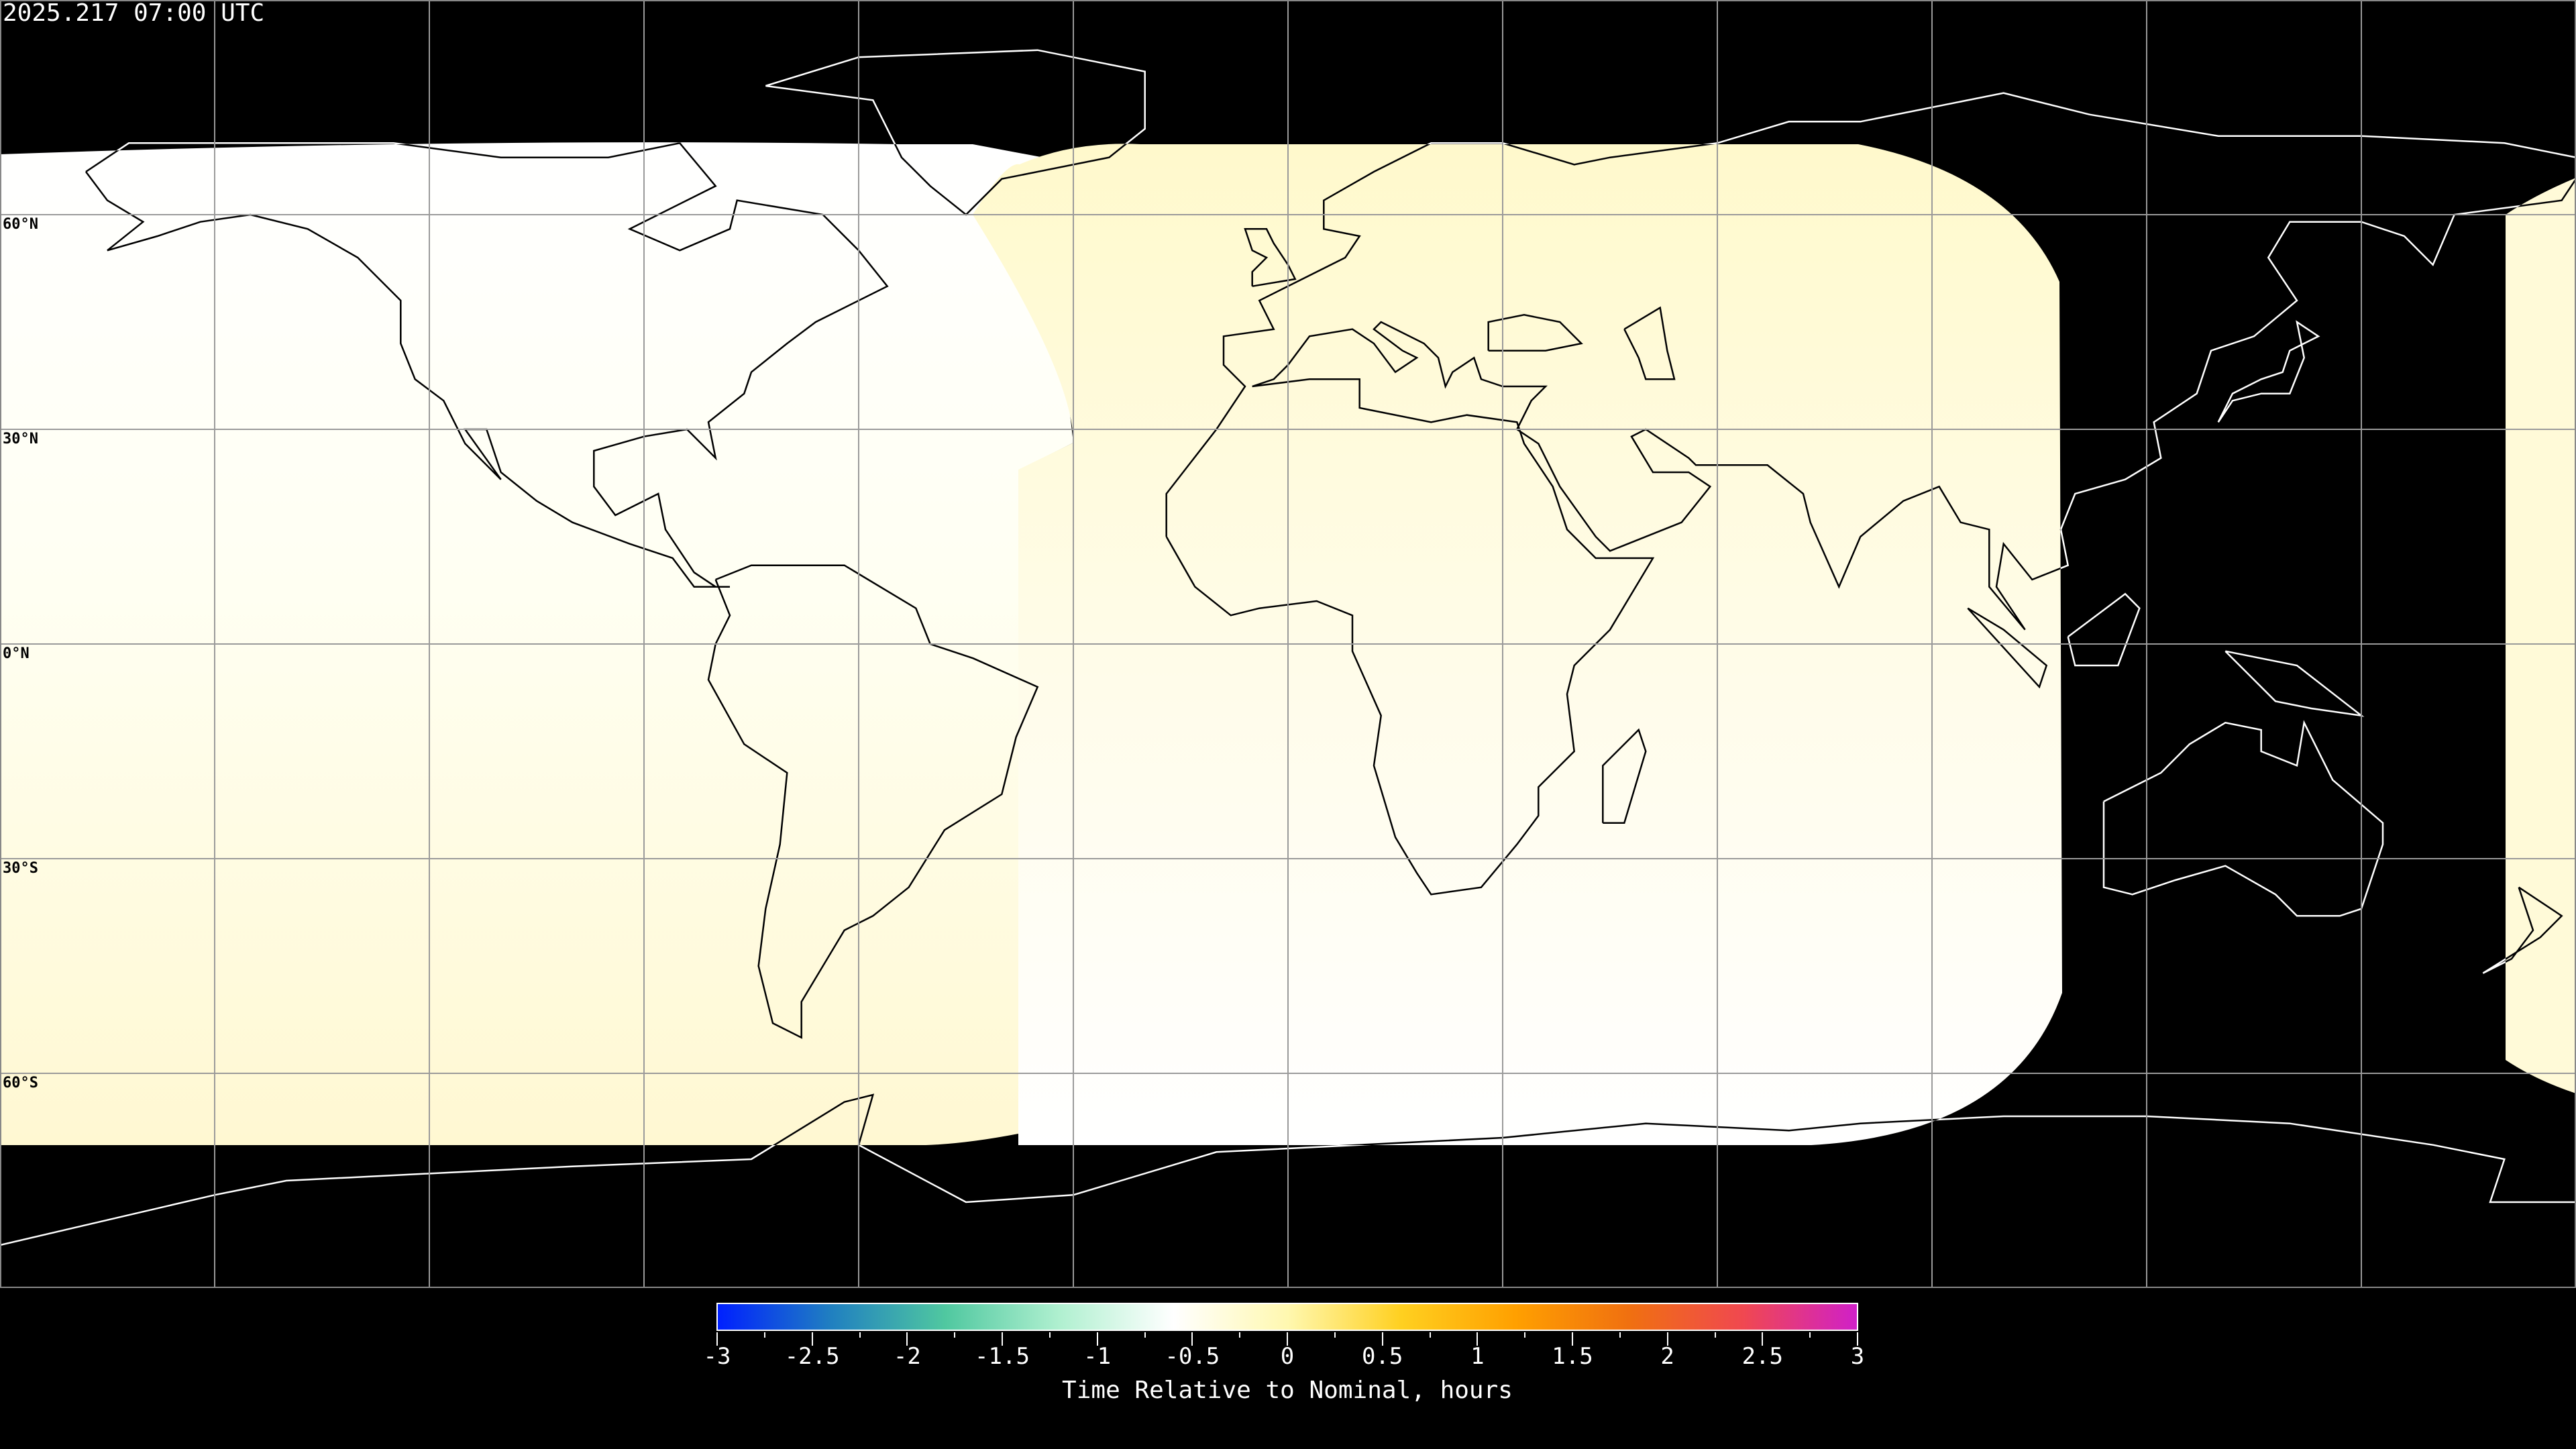 This screenshot has height=1449, width=2576. Describe the element at coordinates (2243, 818) in the screenshot. I see `coastline-australia` at that location.